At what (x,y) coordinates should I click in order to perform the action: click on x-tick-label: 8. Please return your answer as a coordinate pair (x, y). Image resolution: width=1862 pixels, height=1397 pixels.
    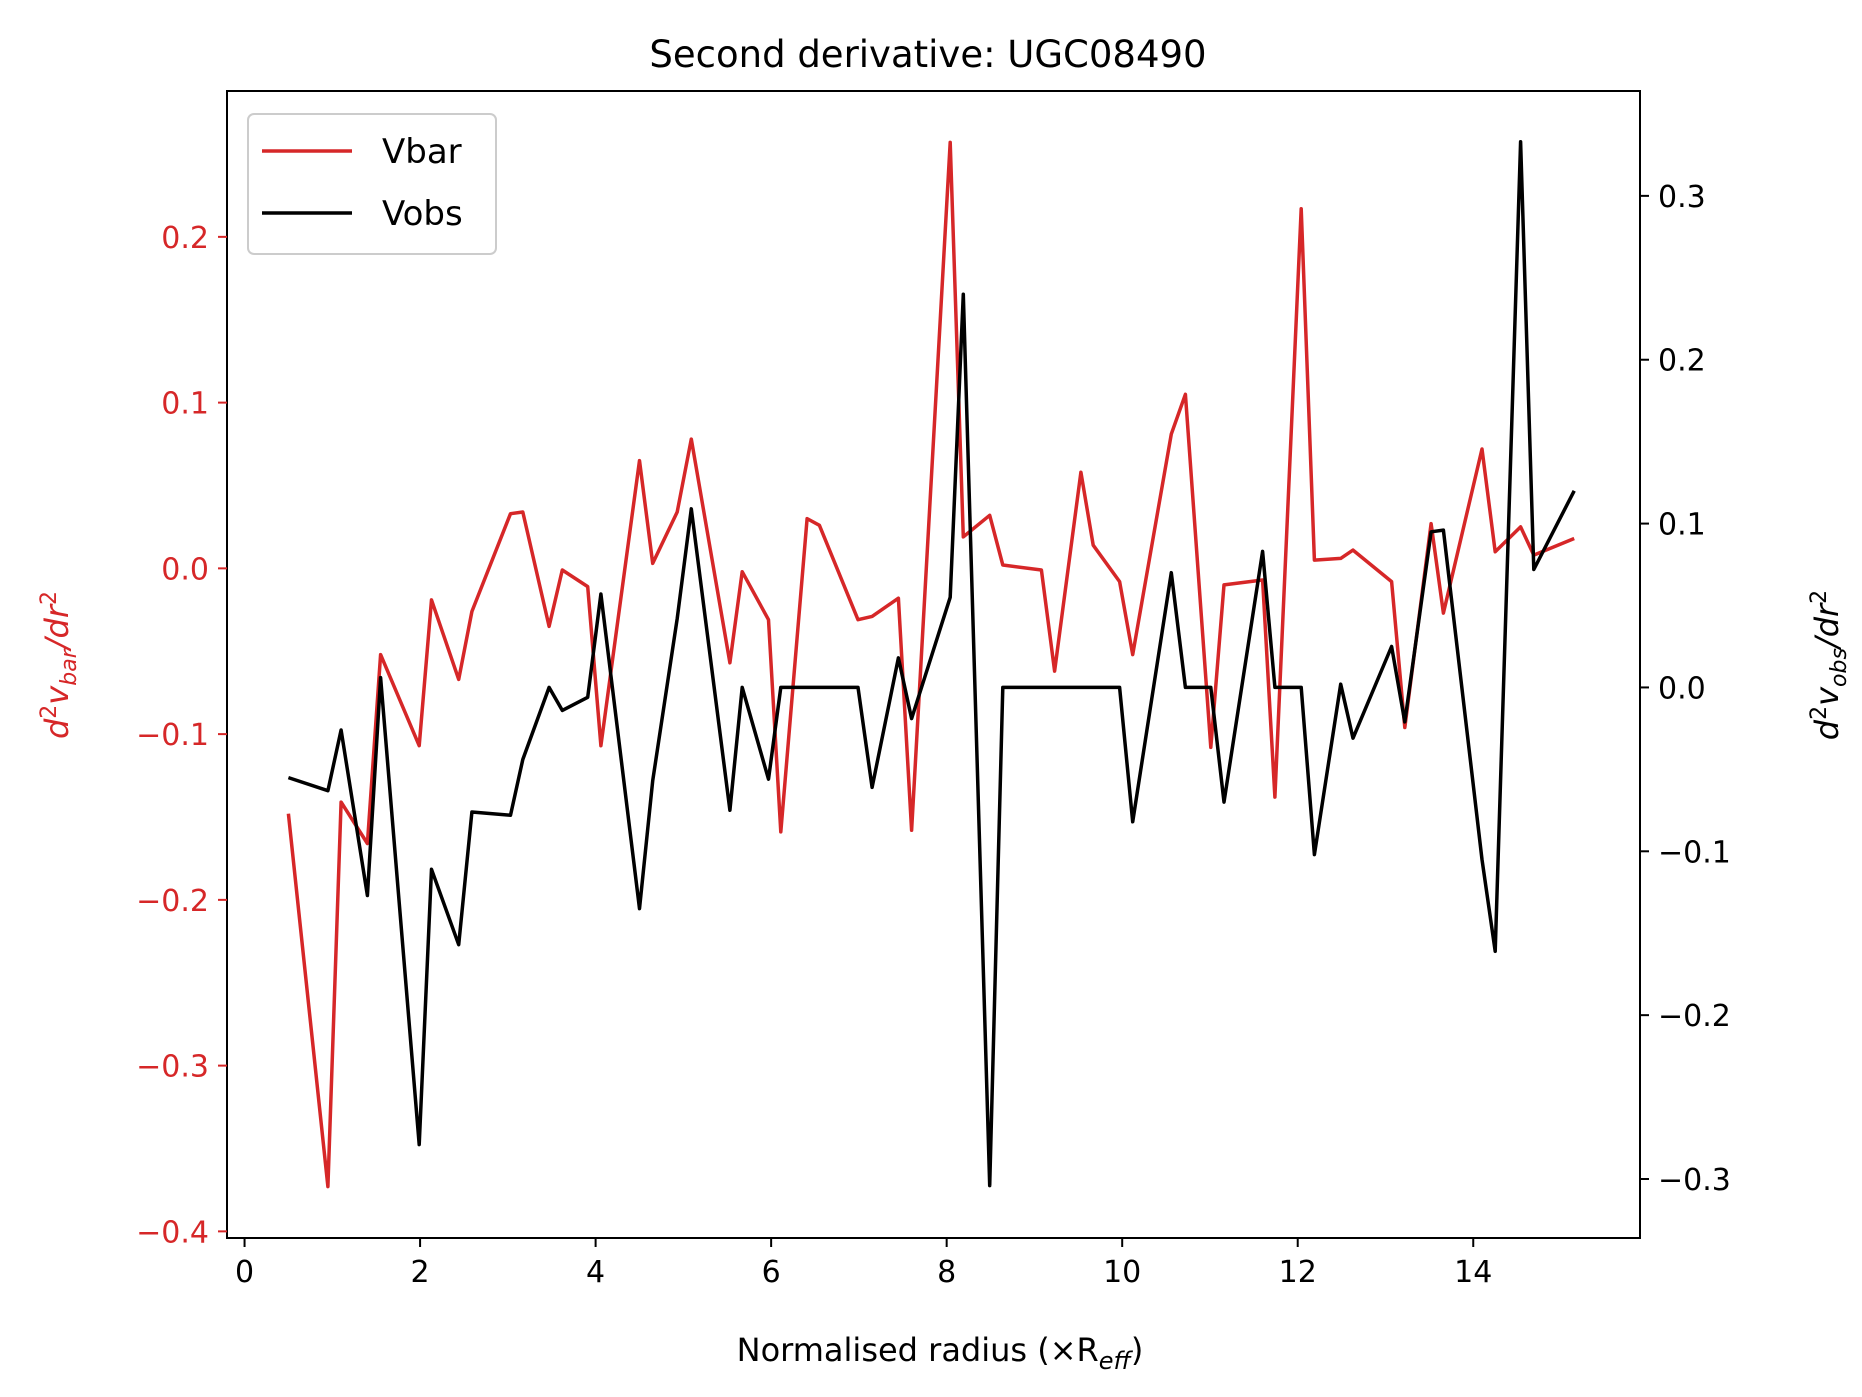
    Looking at the image, I should click on (946, 1272).